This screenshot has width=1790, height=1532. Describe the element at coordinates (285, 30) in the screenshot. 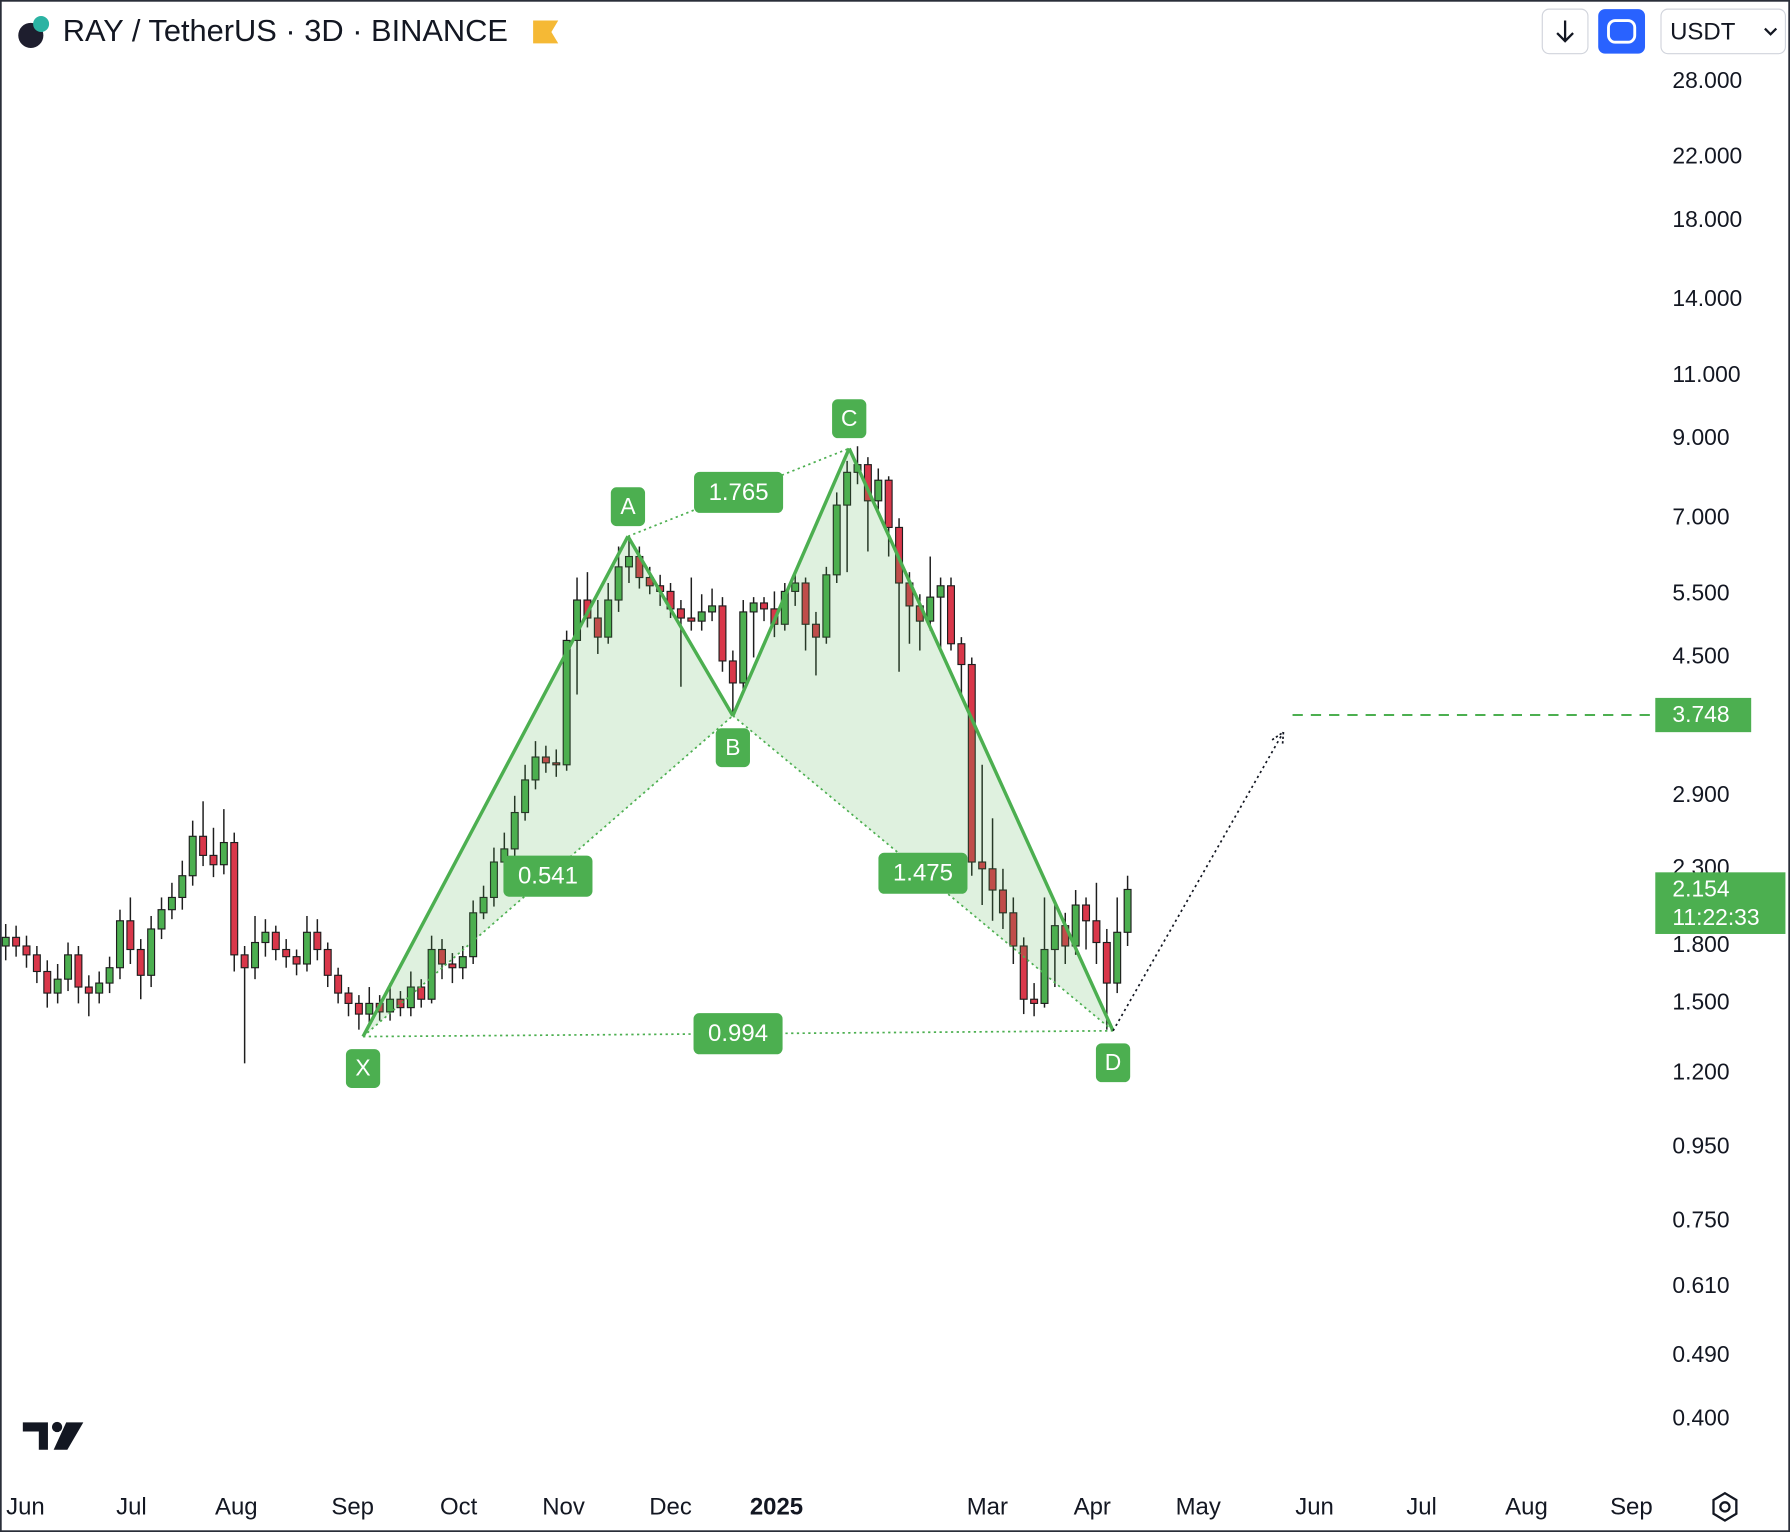

I see `symbol-title: RAY / TetherUS · 3D · BINANCE` at that location.